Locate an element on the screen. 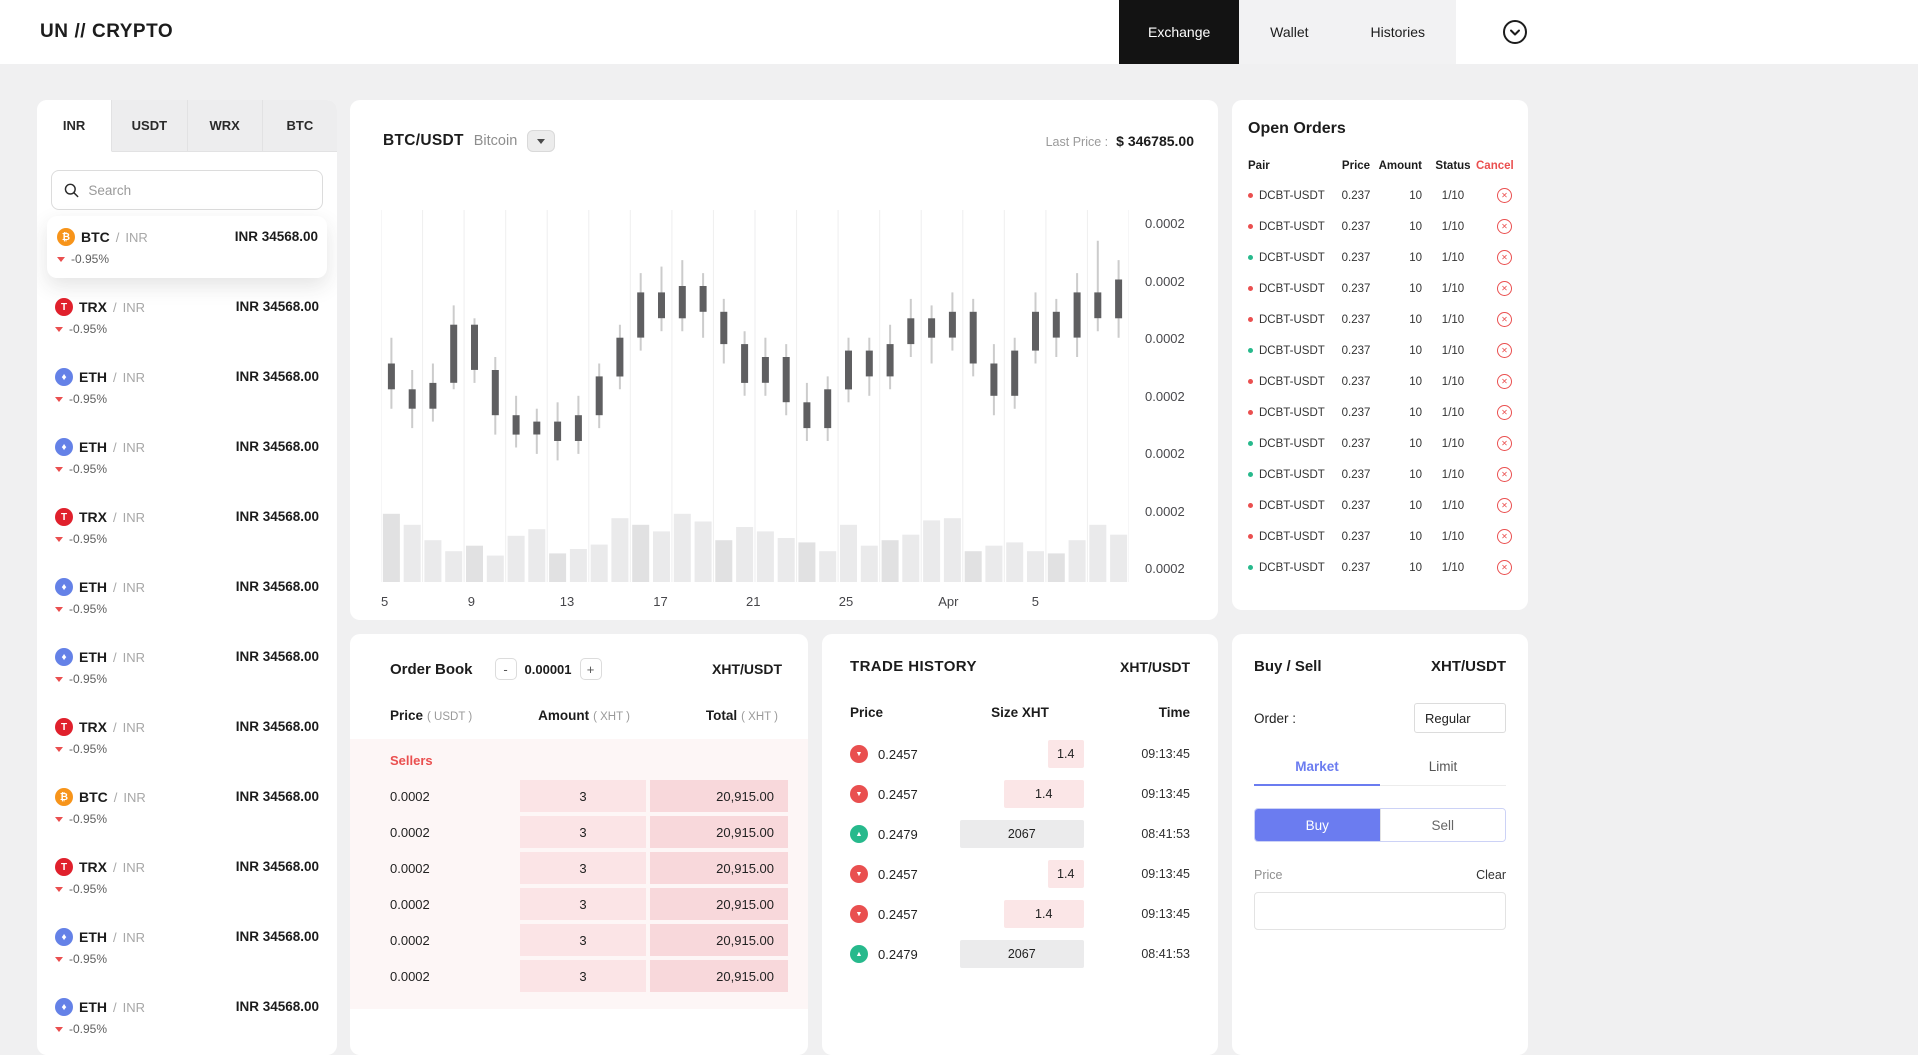  trade-history-rows: 0.2457 1.4 09:13:45 0.2457 1.4 is located at coordinates (1020, 854).